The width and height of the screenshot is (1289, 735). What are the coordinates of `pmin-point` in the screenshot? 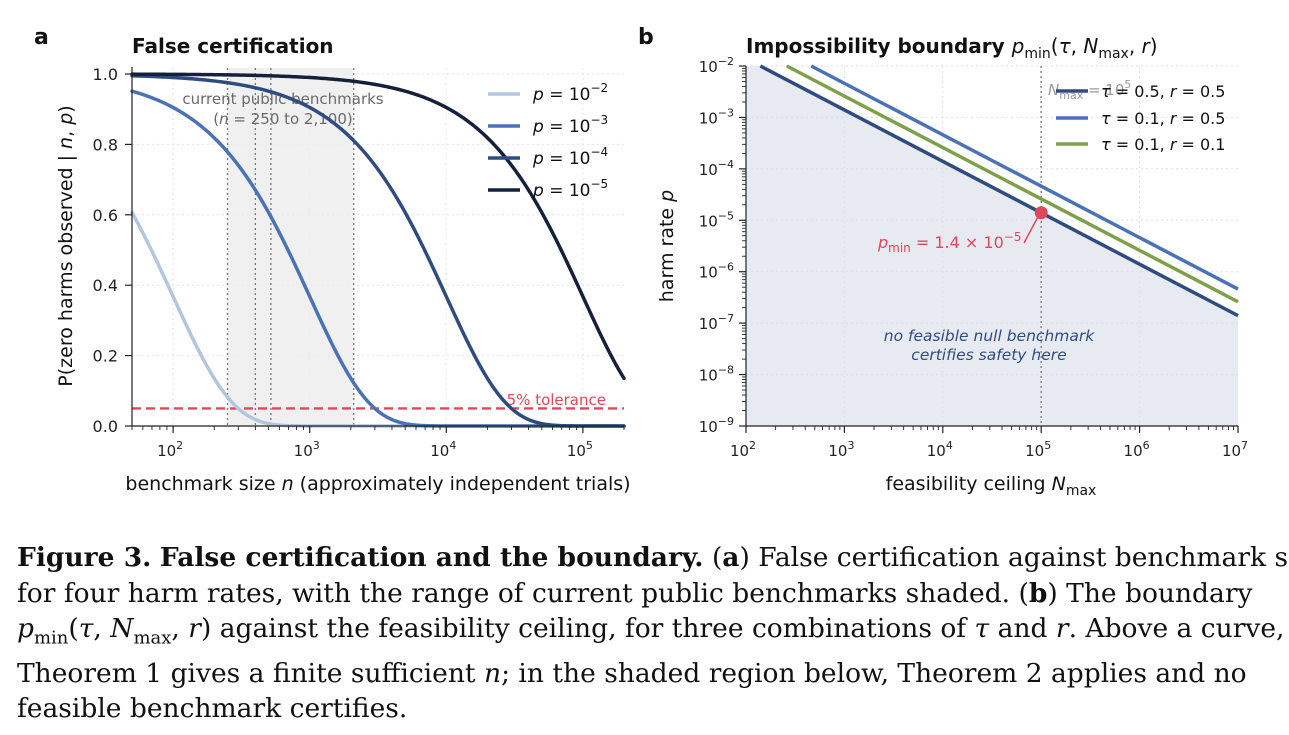 It's located at (1041, 213).